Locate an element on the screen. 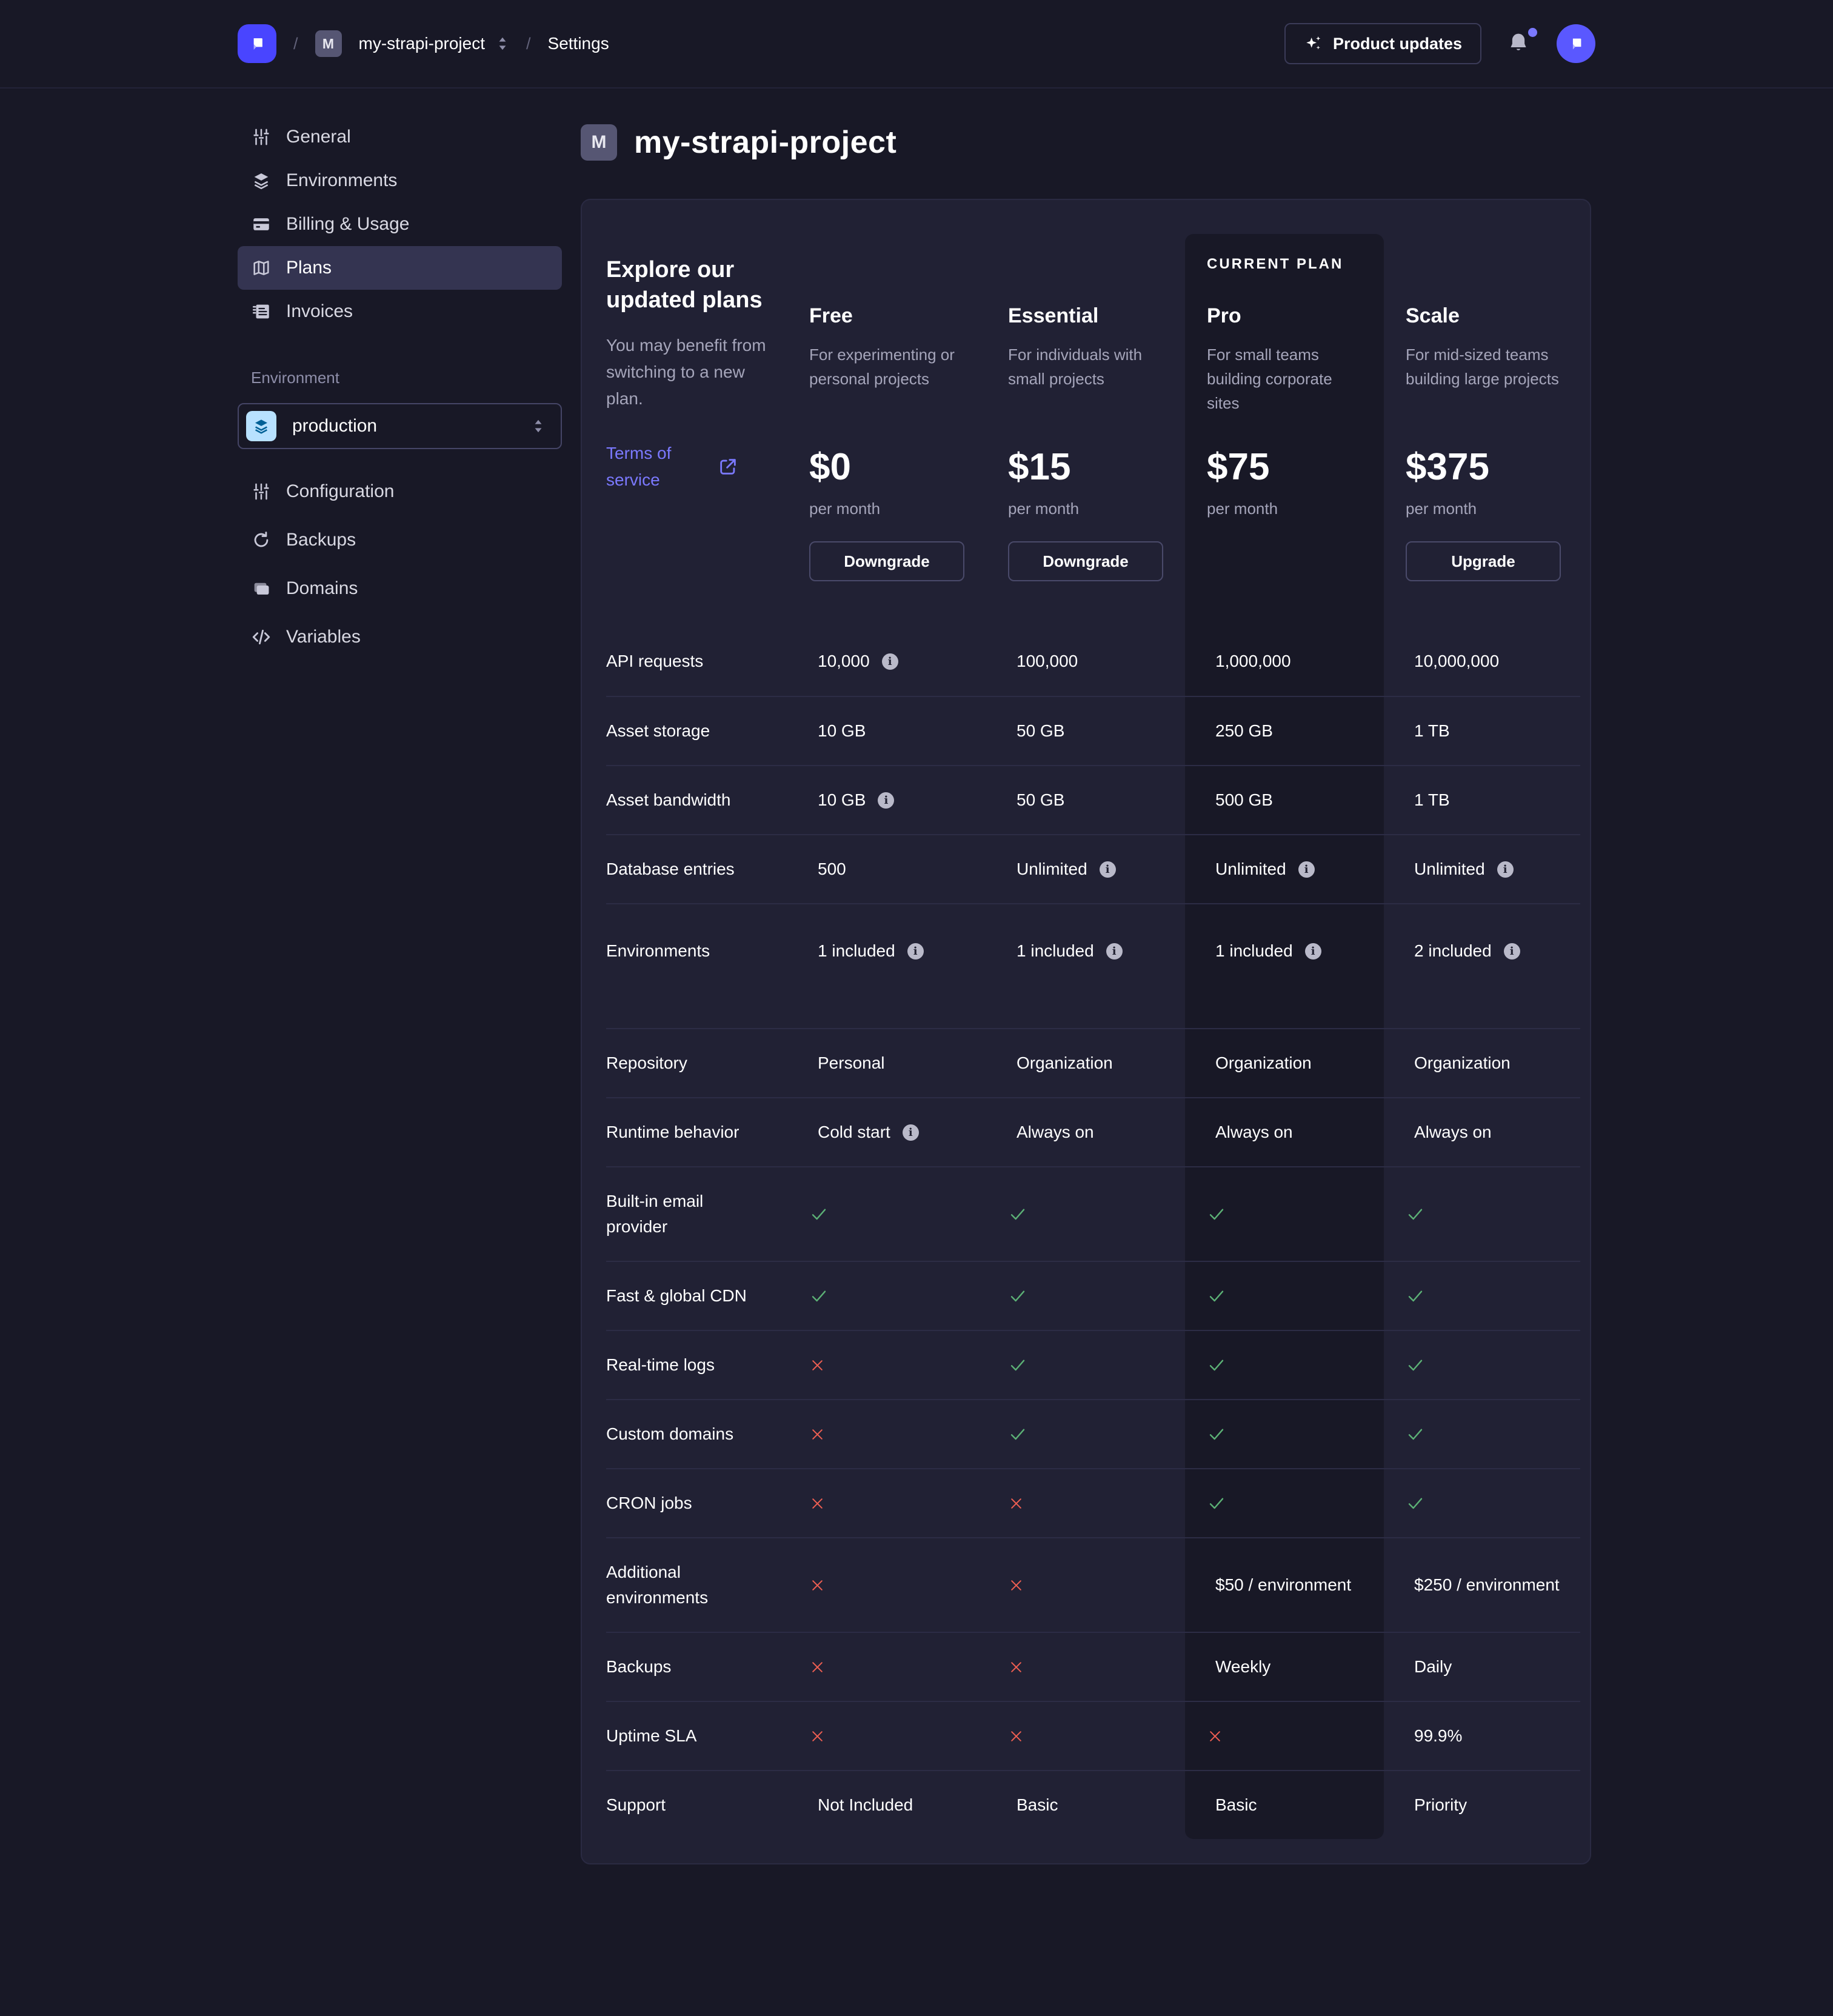  plan-cell: Not Included i is located at coordinates (886, 1805).